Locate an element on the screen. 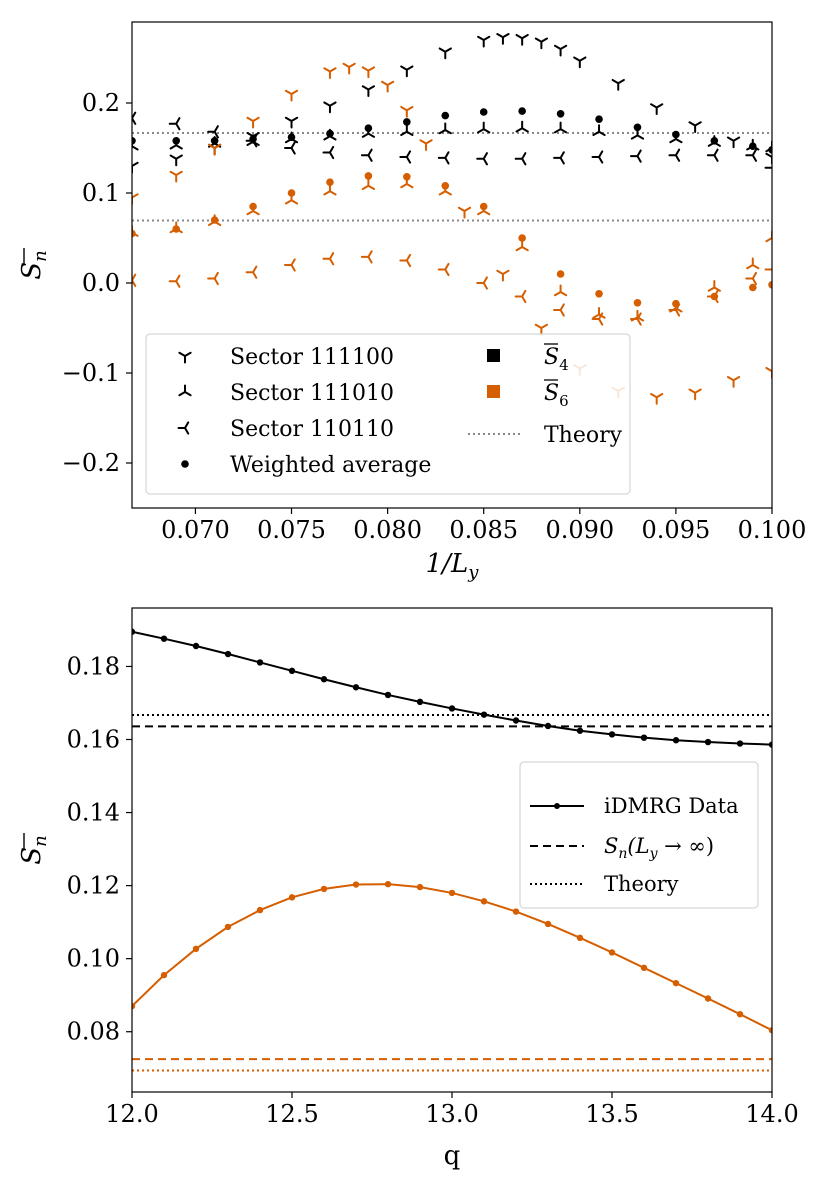 Image resolution: width=830 pixels, height=1186 pixels. marker-s0-p9 is located at coordinates (484, 41).